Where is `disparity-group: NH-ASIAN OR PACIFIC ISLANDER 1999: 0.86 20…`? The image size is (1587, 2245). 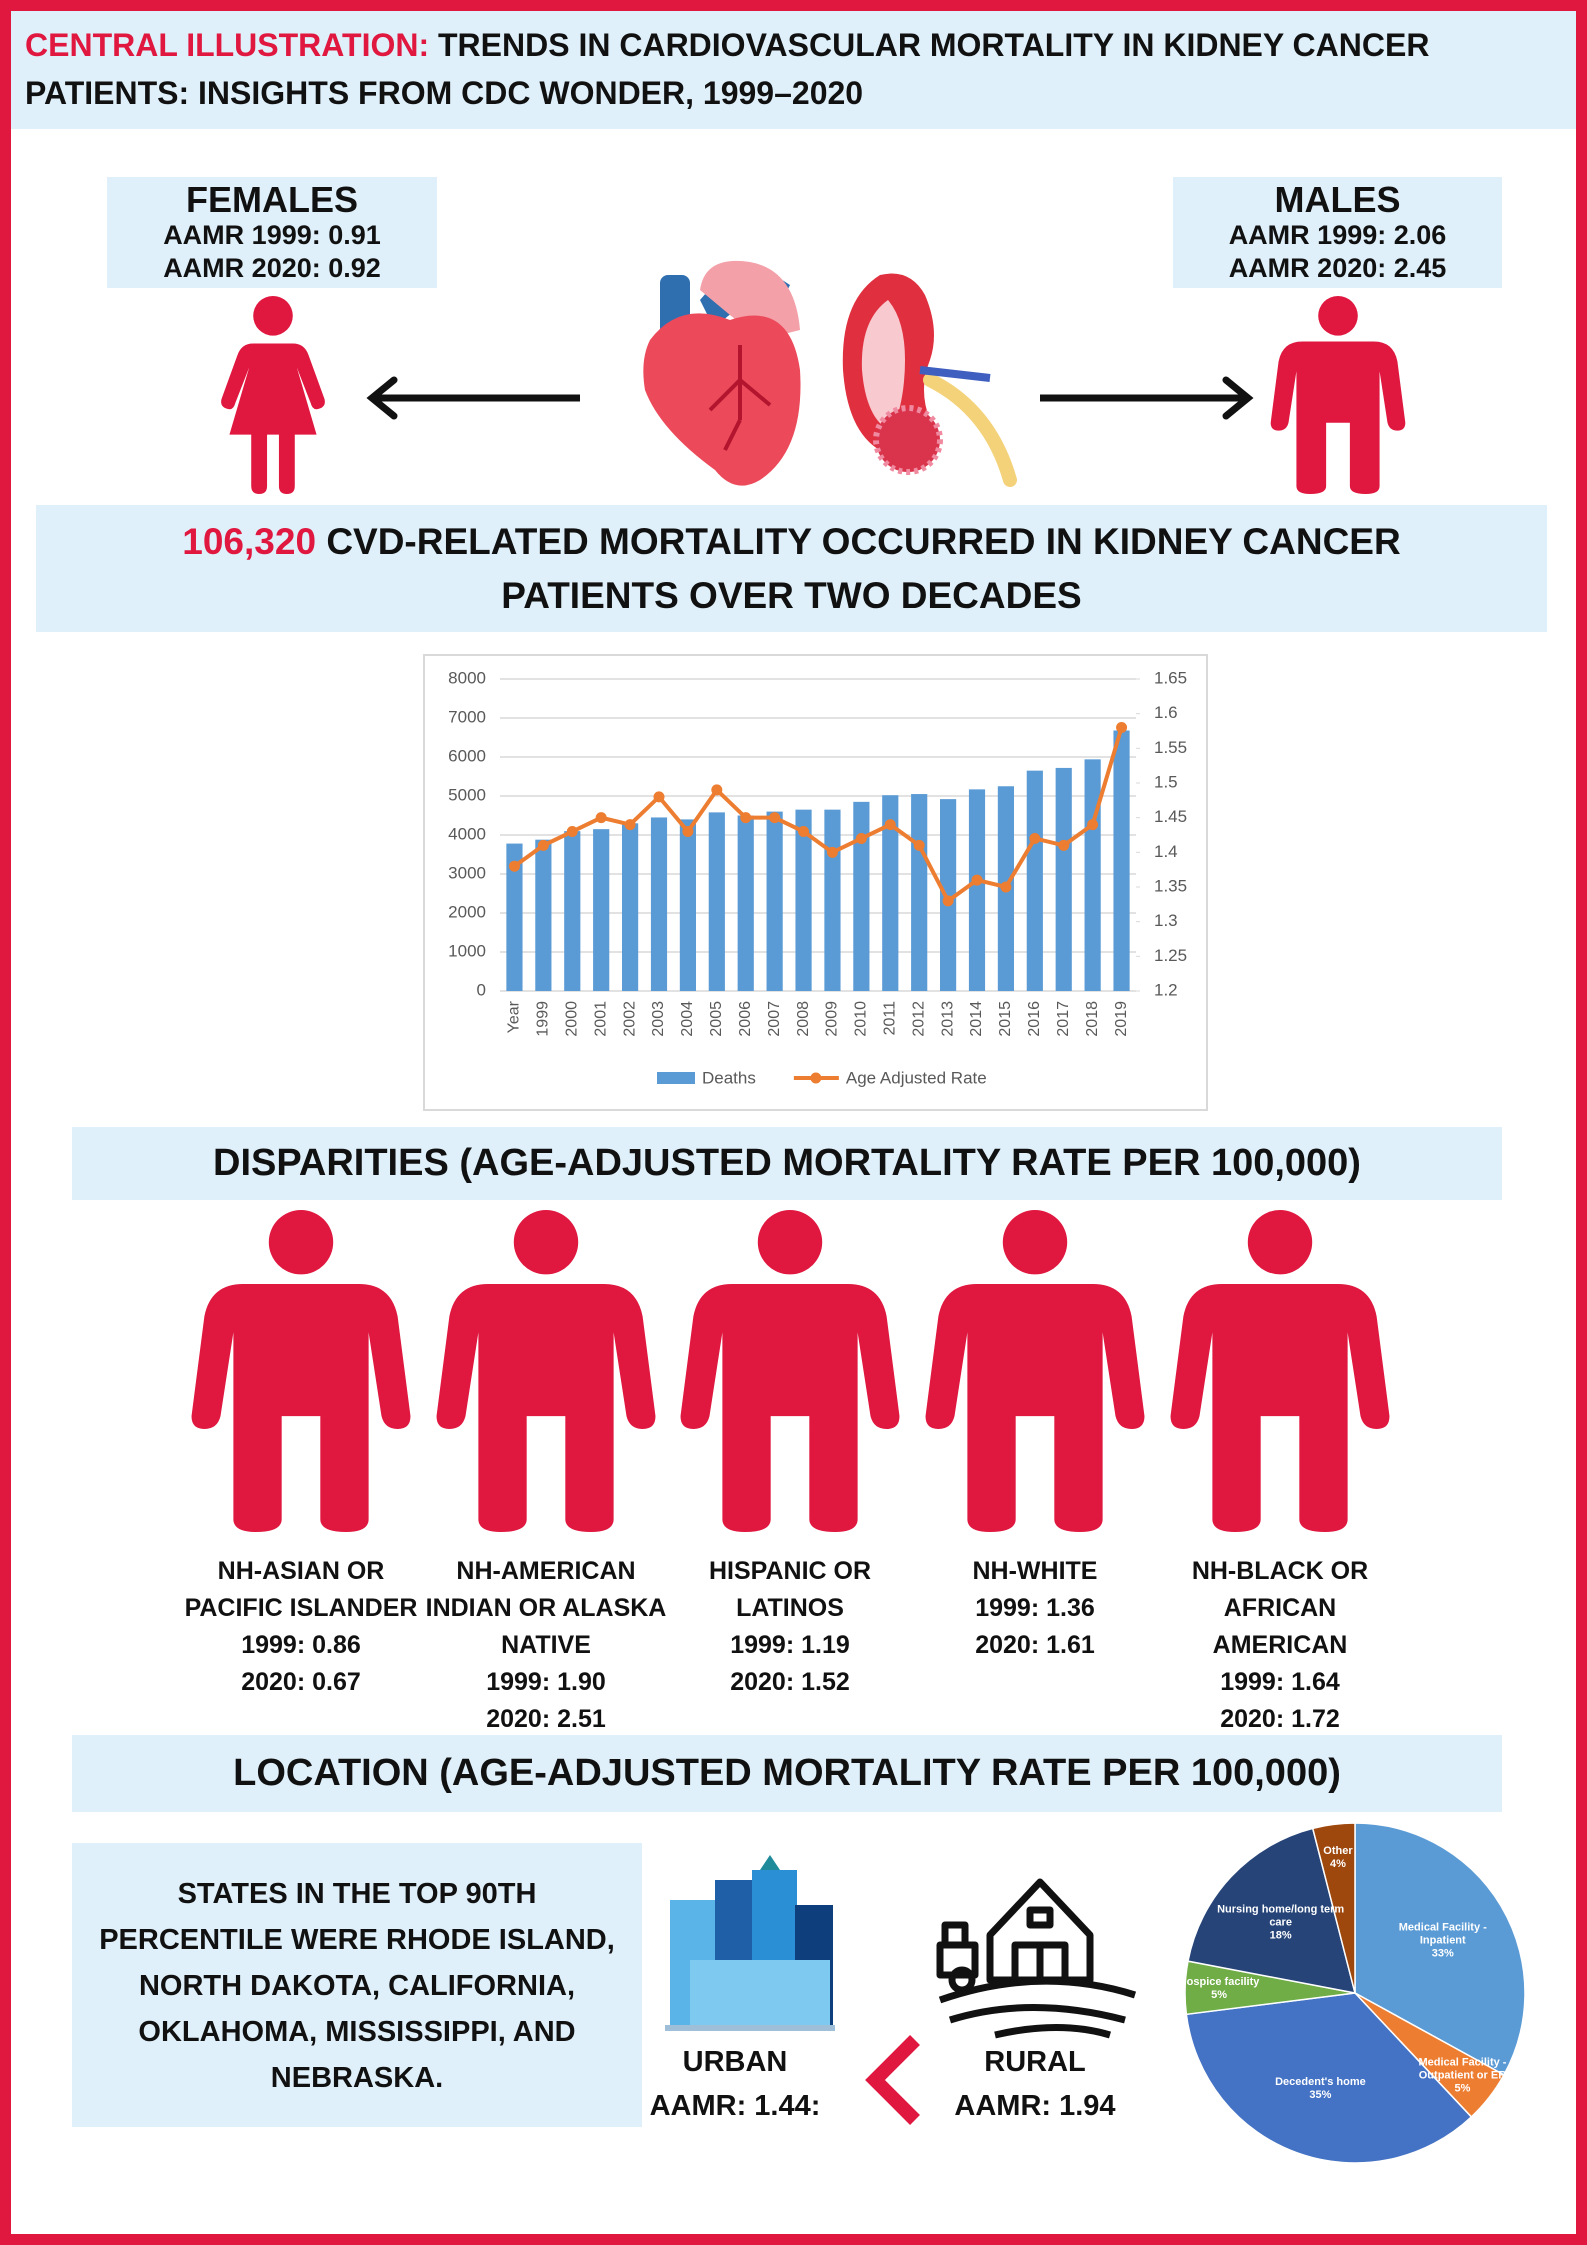 disparity-group: NH-ASIAN OR PACIFIC ISLANDER 1999: 0.86 20… is located at coordinates (301, 1627).